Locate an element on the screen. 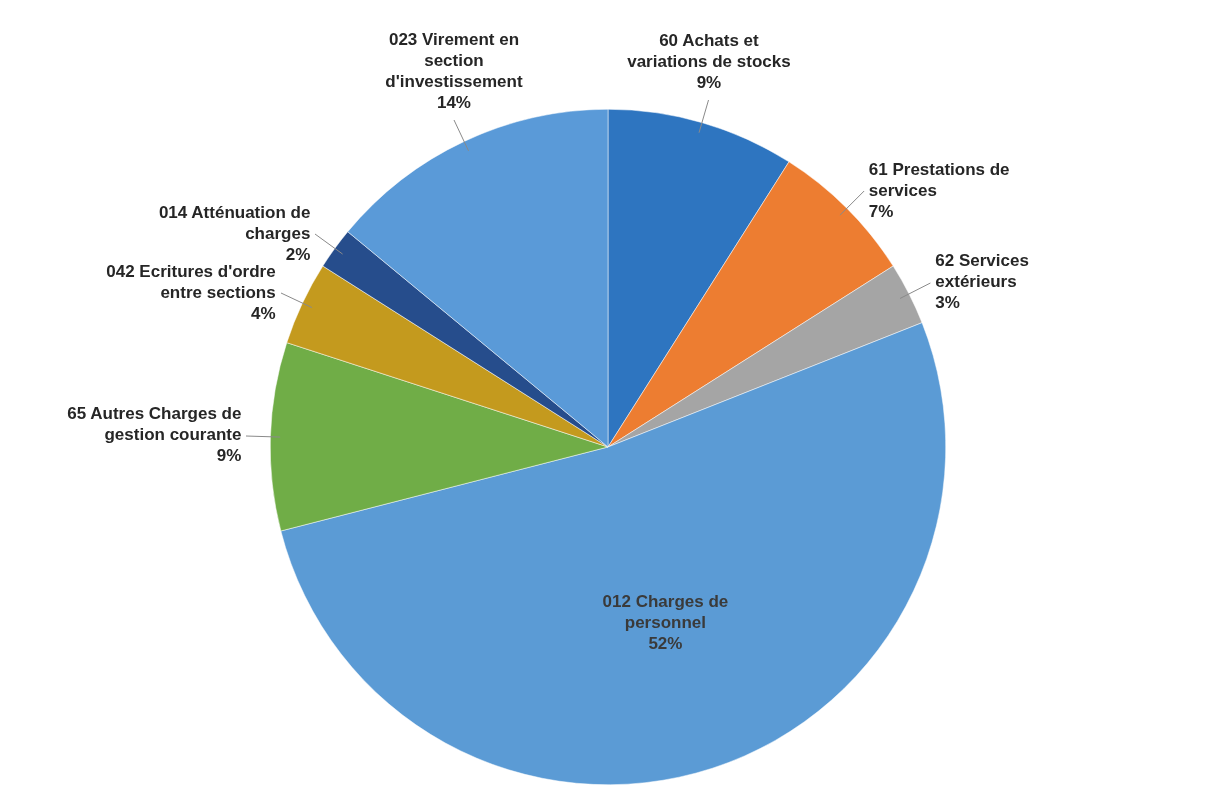  data-label: 52% is located at coordinates (665, 644).